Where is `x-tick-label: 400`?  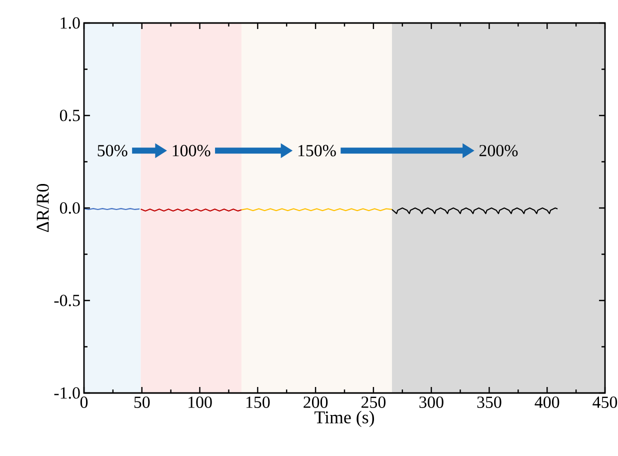
x-tick-label: 400 is located at coordinates (547, 402).